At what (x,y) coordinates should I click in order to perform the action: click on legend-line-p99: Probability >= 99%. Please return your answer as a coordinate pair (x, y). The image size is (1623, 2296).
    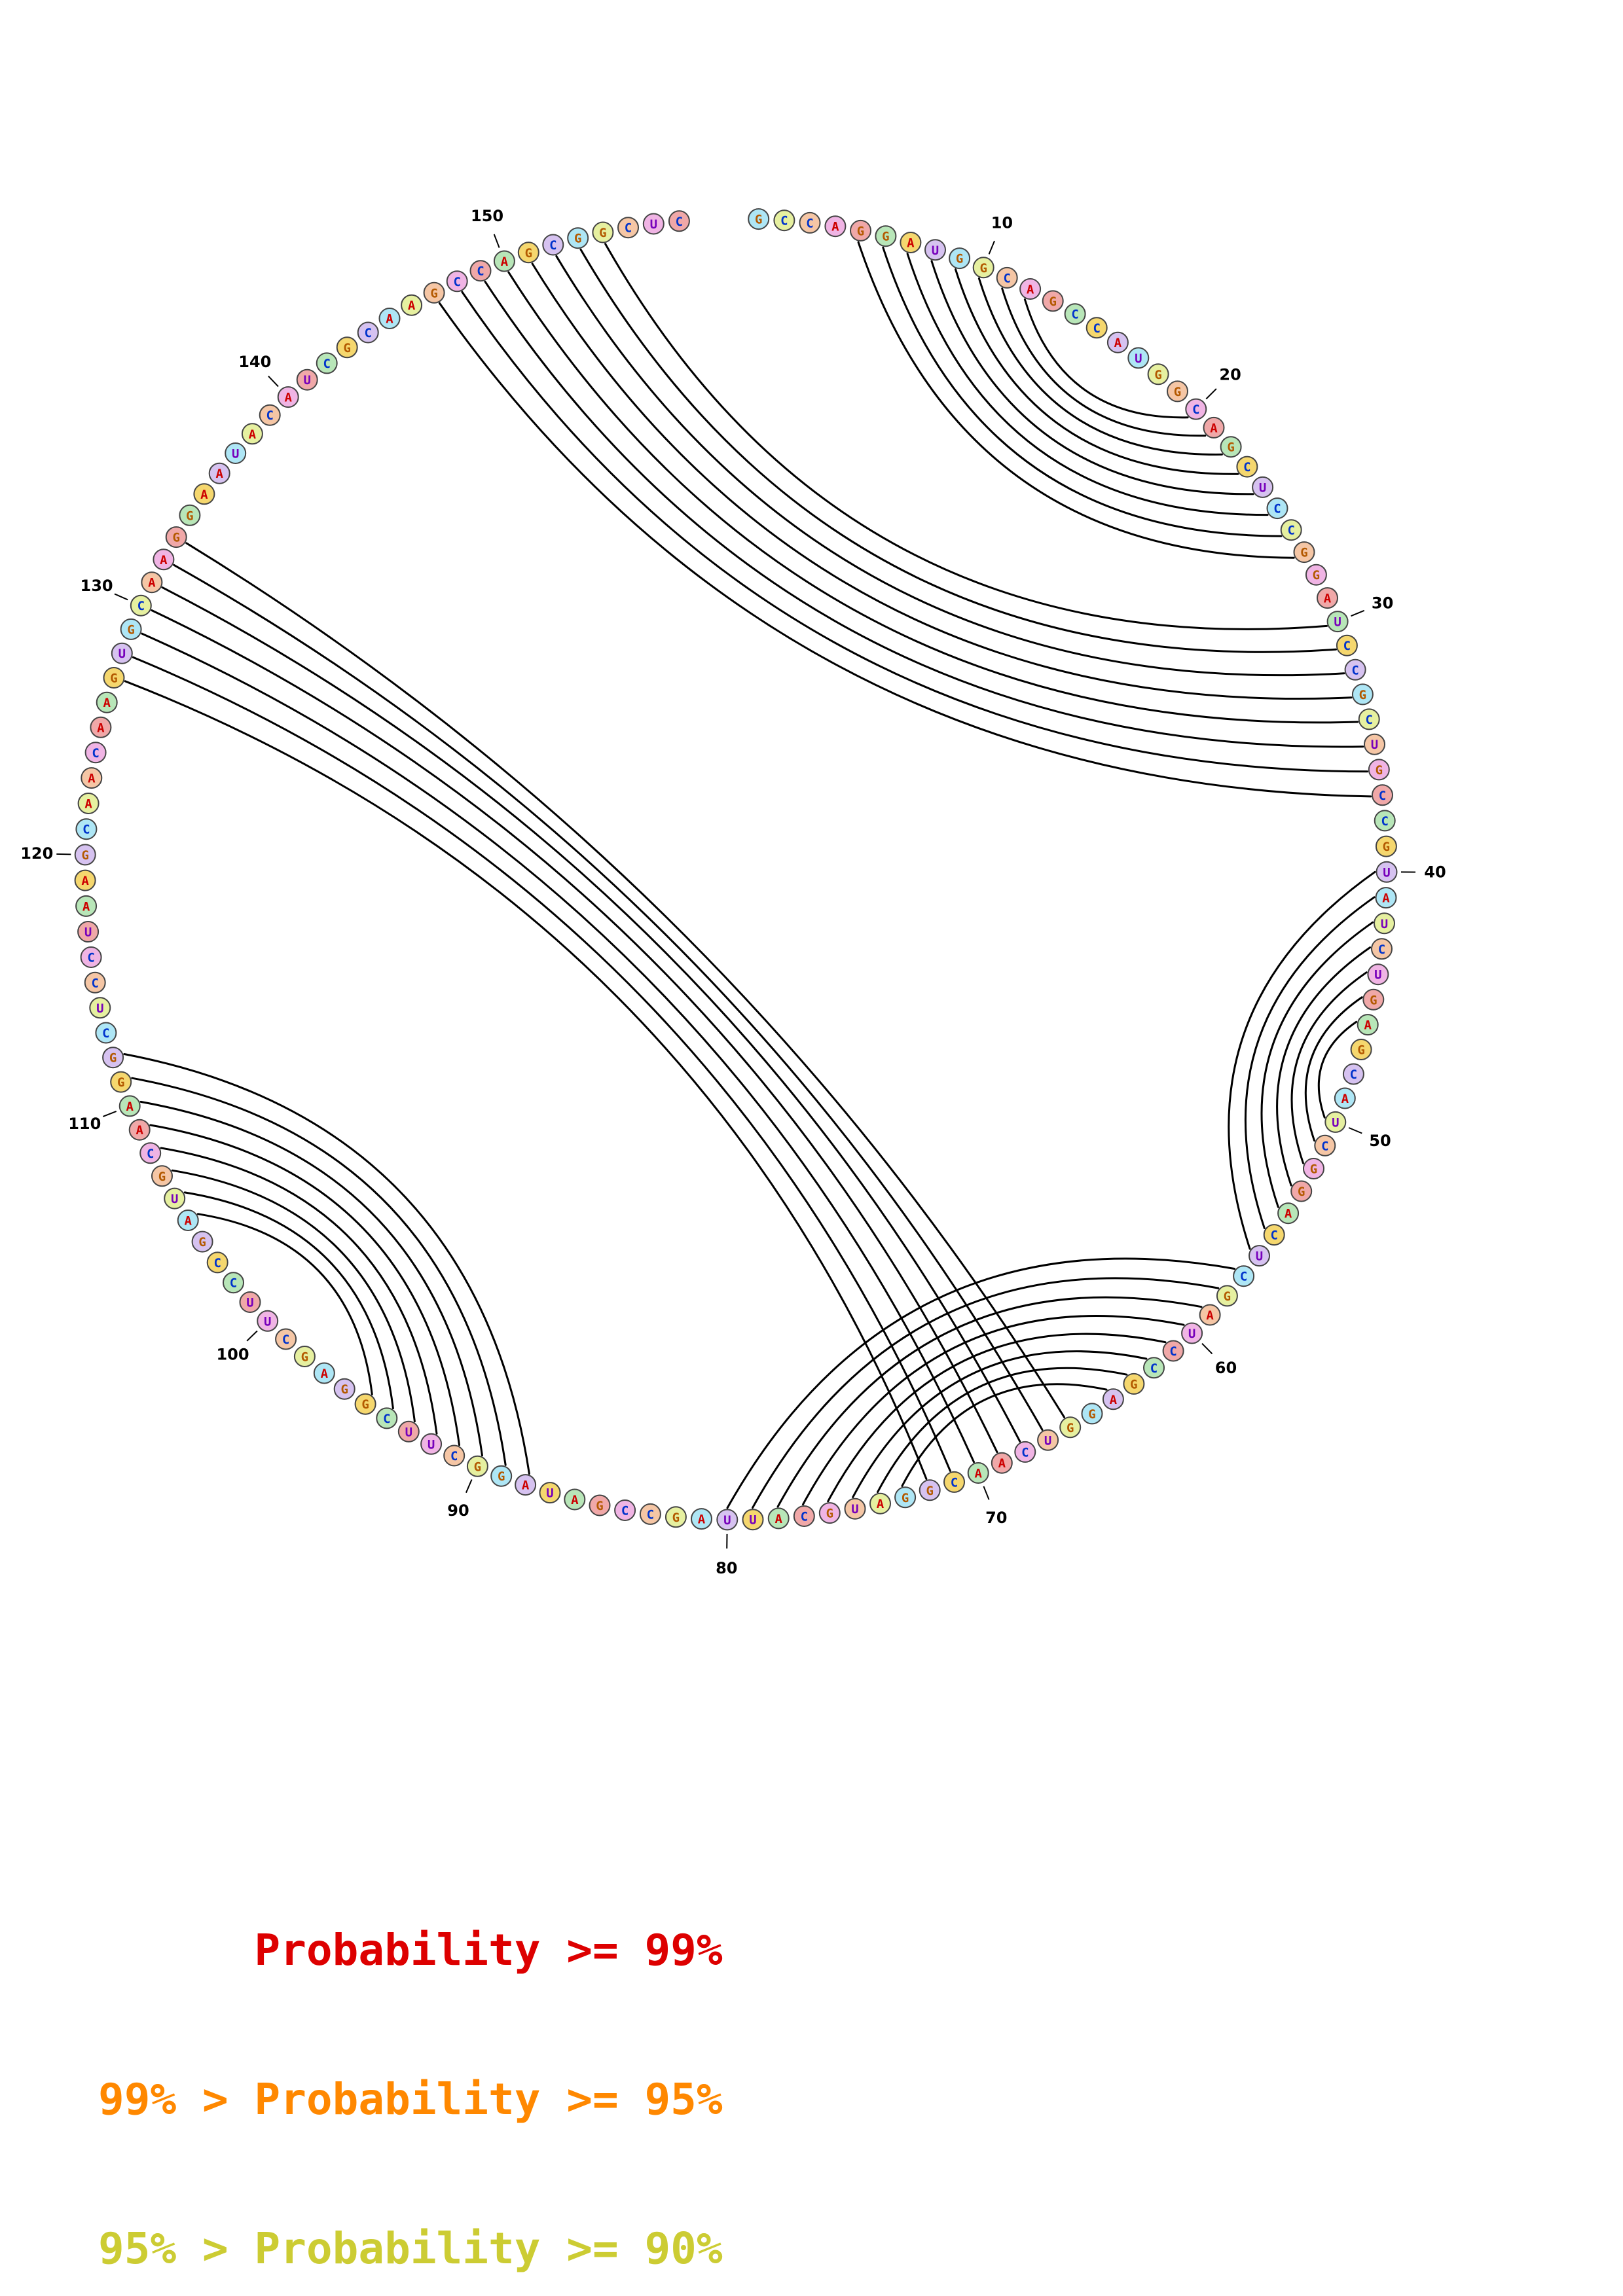
    Looking at the image, I should click on (410, 1950).